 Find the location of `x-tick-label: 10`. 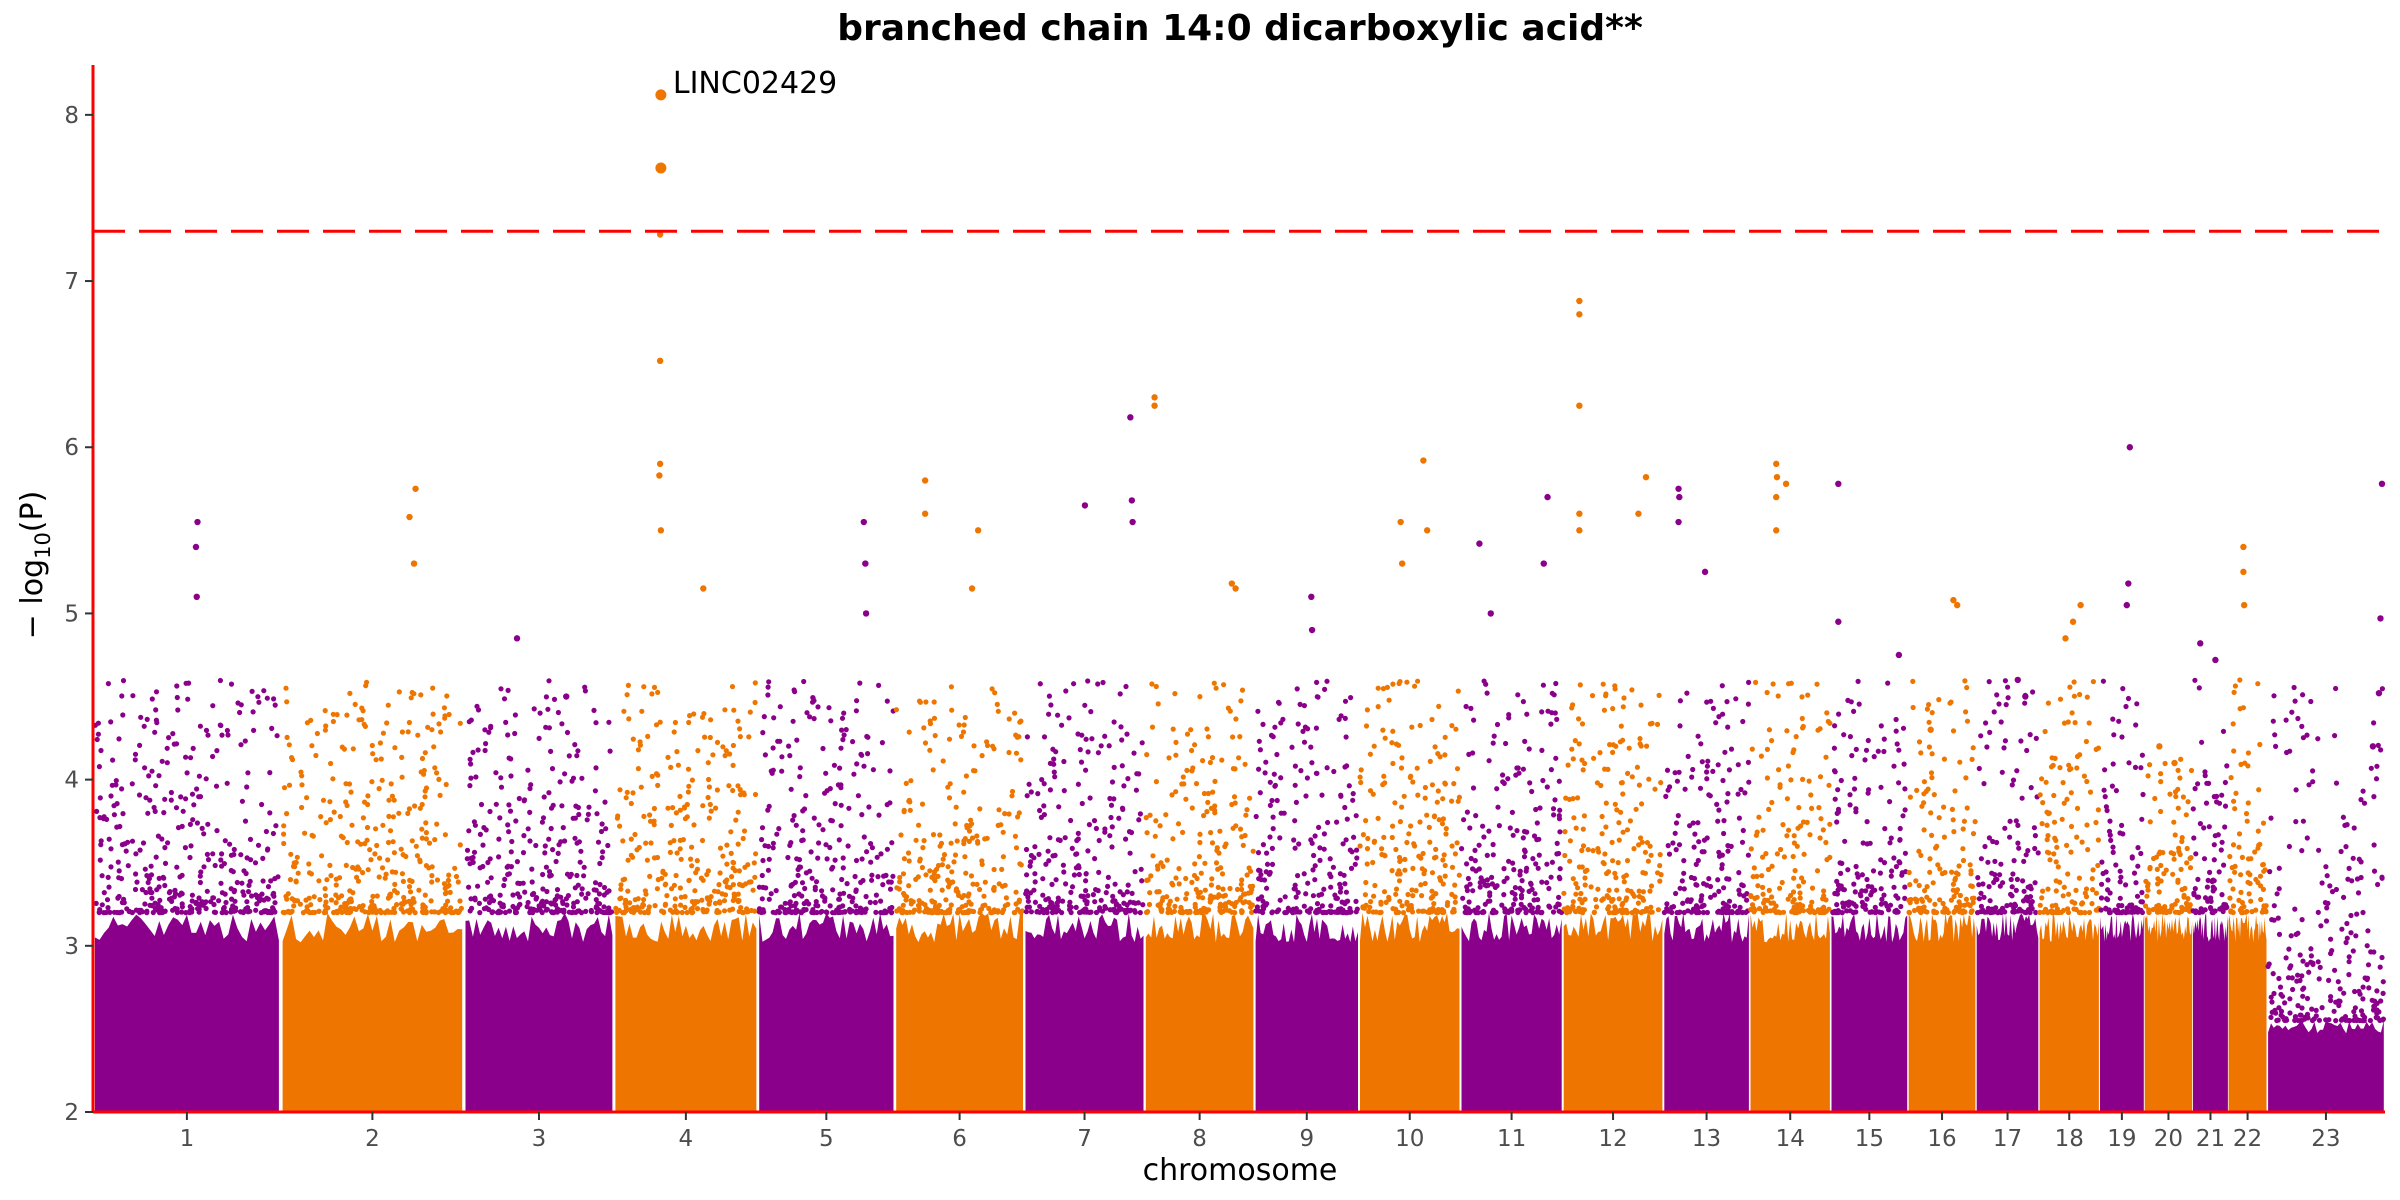

x-tick-label: 10 is located at coordinates (1409, 1139).